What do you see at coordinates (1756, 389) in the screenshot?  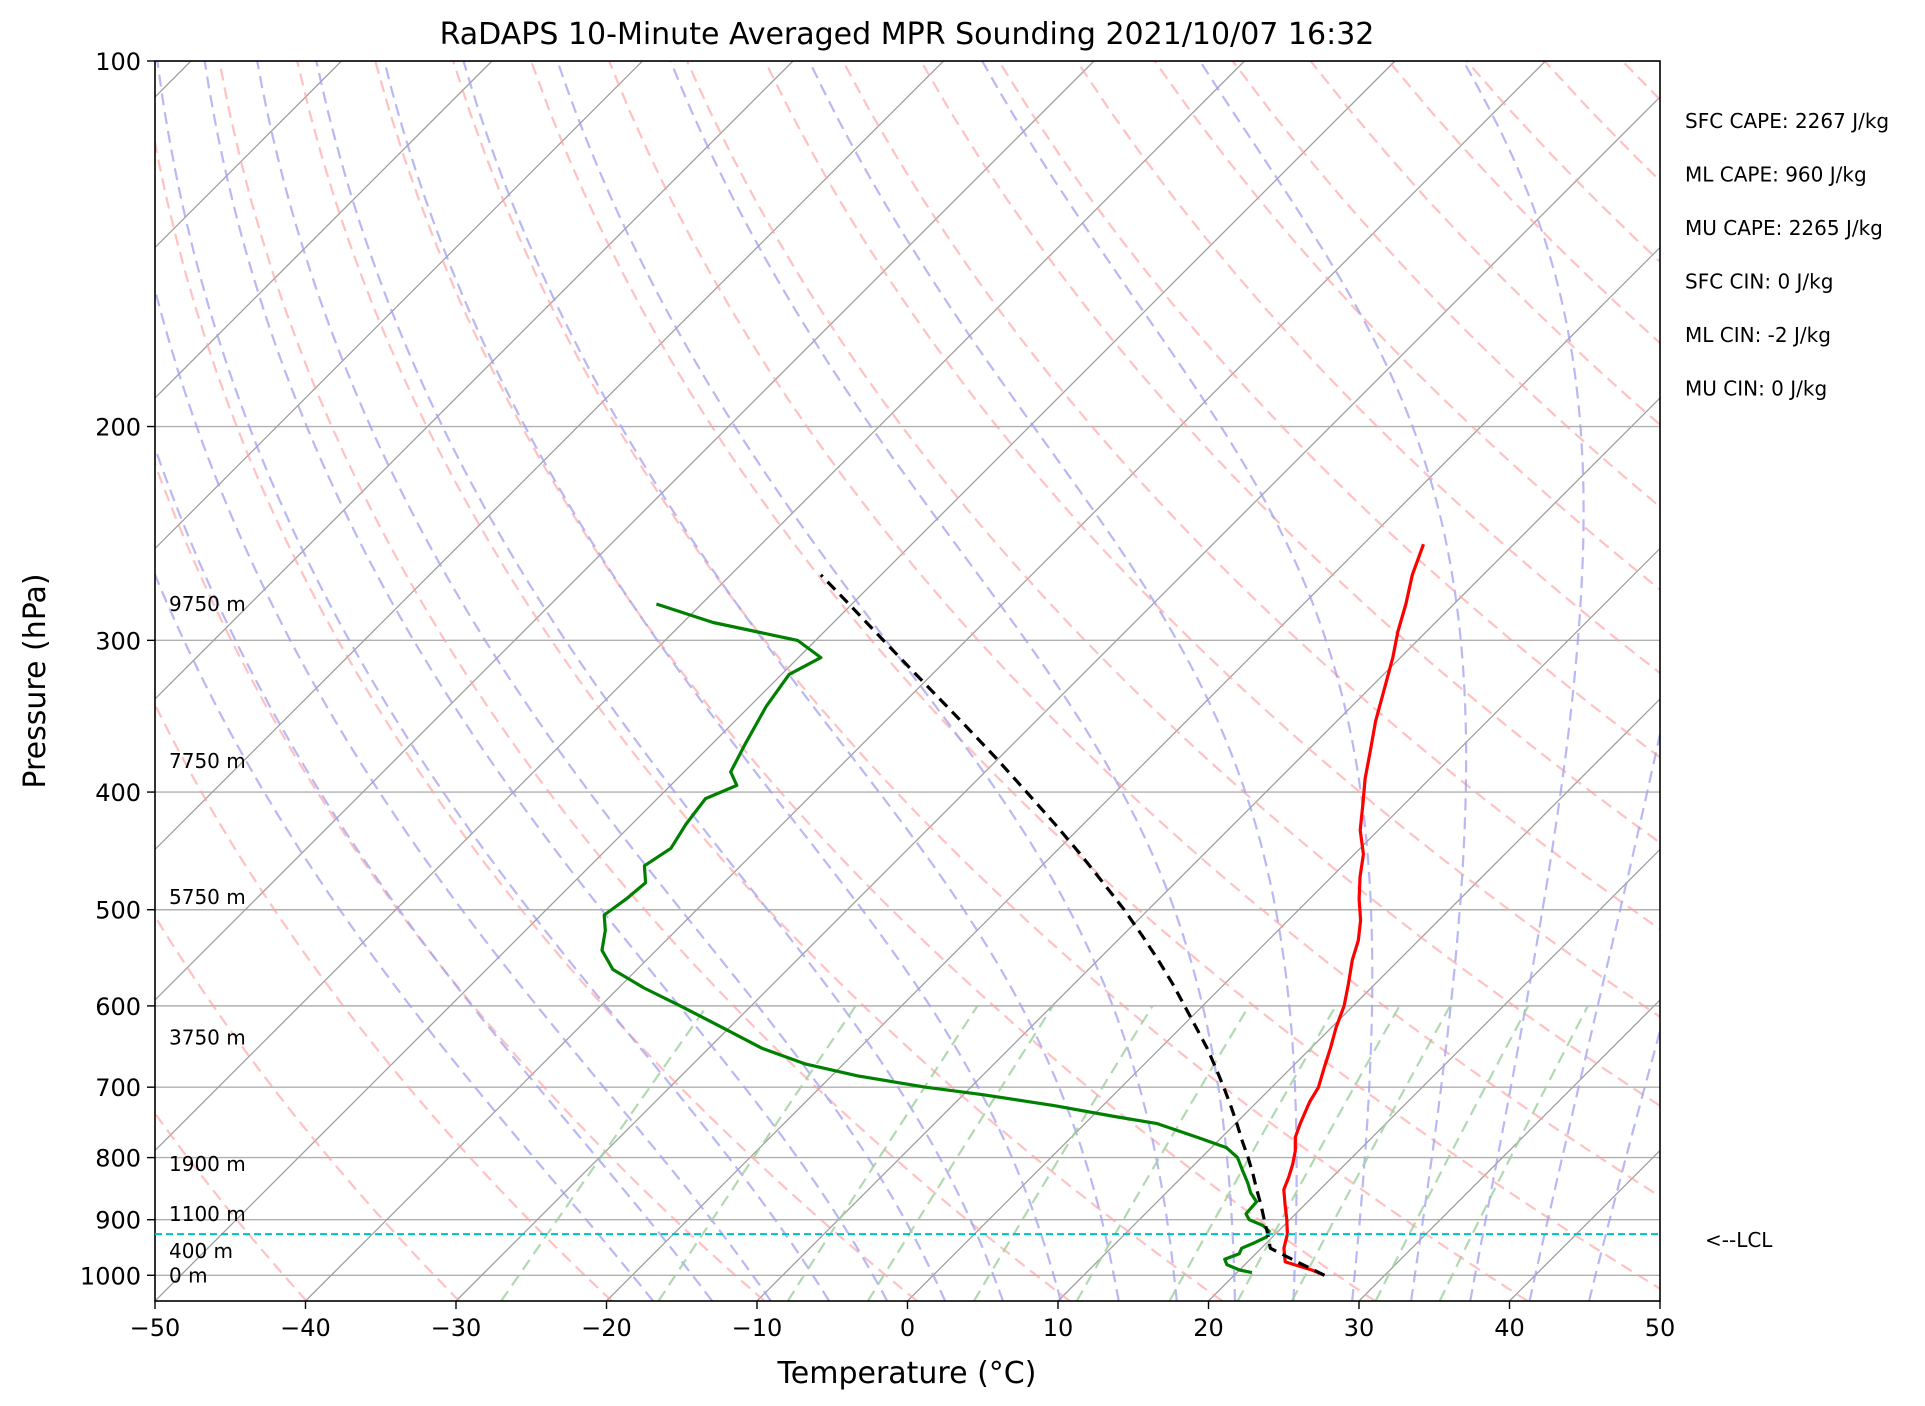 I see `index-text: MU CIN: 0 J/kg` at bounding box center [1756, 389].